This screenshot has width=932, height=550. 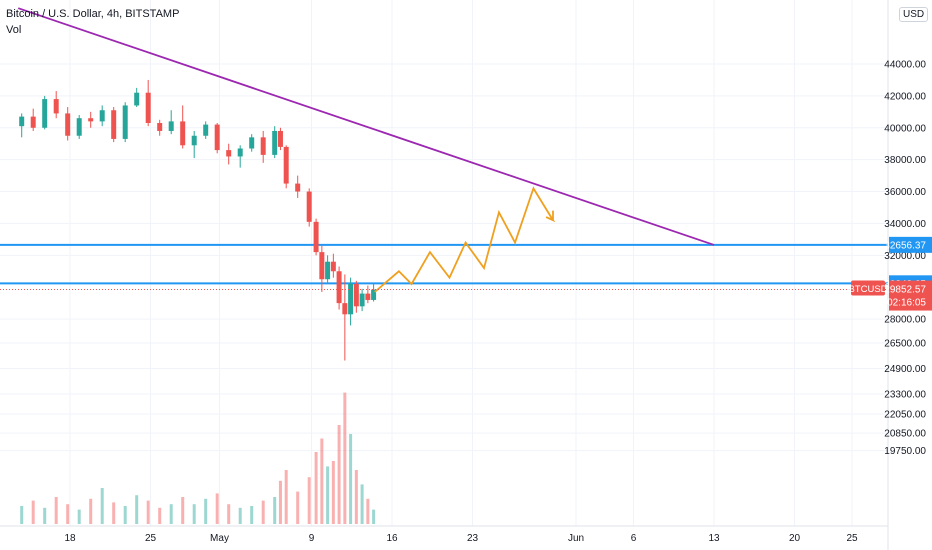 What do you see at coordinates (14, 30) in the screenshot?
I see `volume-indicator-label: Vol` at bounding box center [14, 30].